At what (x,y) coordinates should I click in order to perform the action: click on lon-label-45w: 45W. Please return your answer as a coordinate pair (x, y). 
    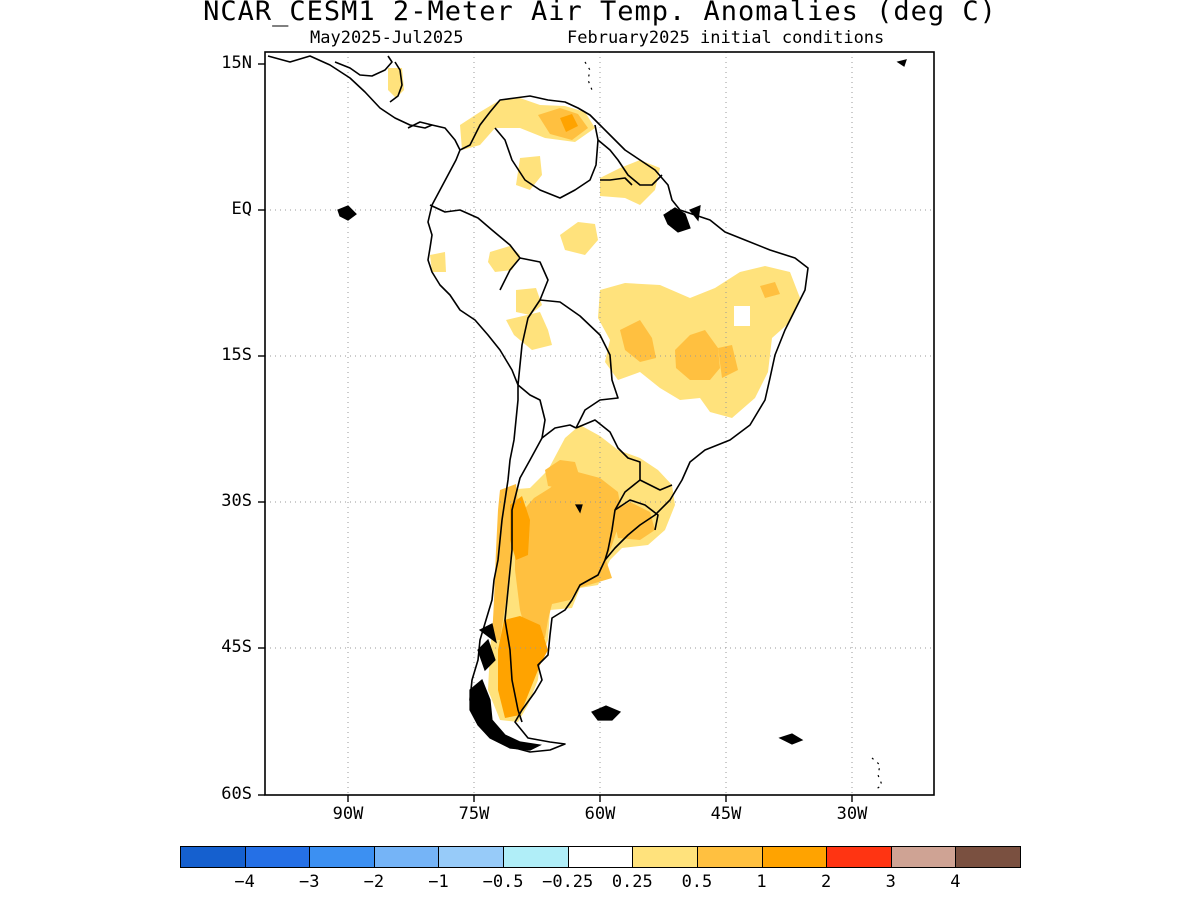
    Looking at the image, I should click on (726, 814).